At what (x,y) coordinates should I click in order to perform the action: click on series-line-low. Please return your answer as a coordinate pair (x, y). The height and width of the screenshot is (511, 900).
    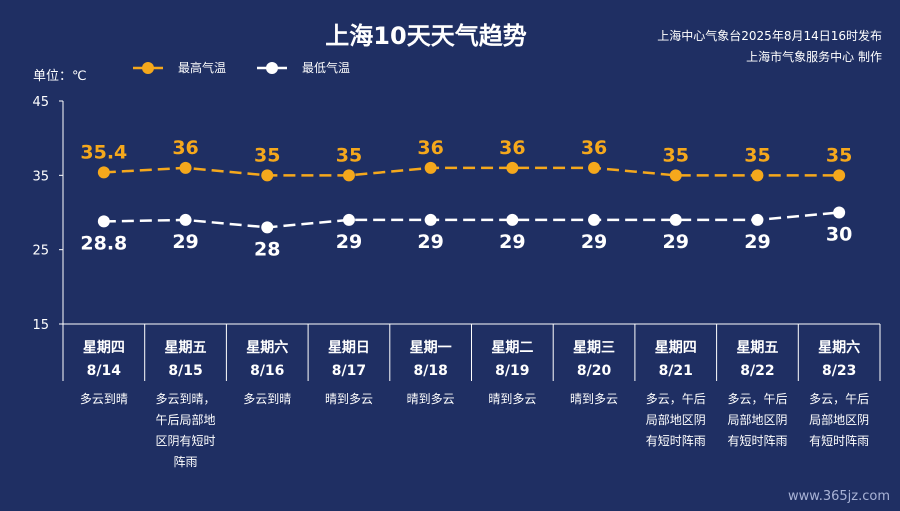
    Looking at the image, I should click on (471, 220).